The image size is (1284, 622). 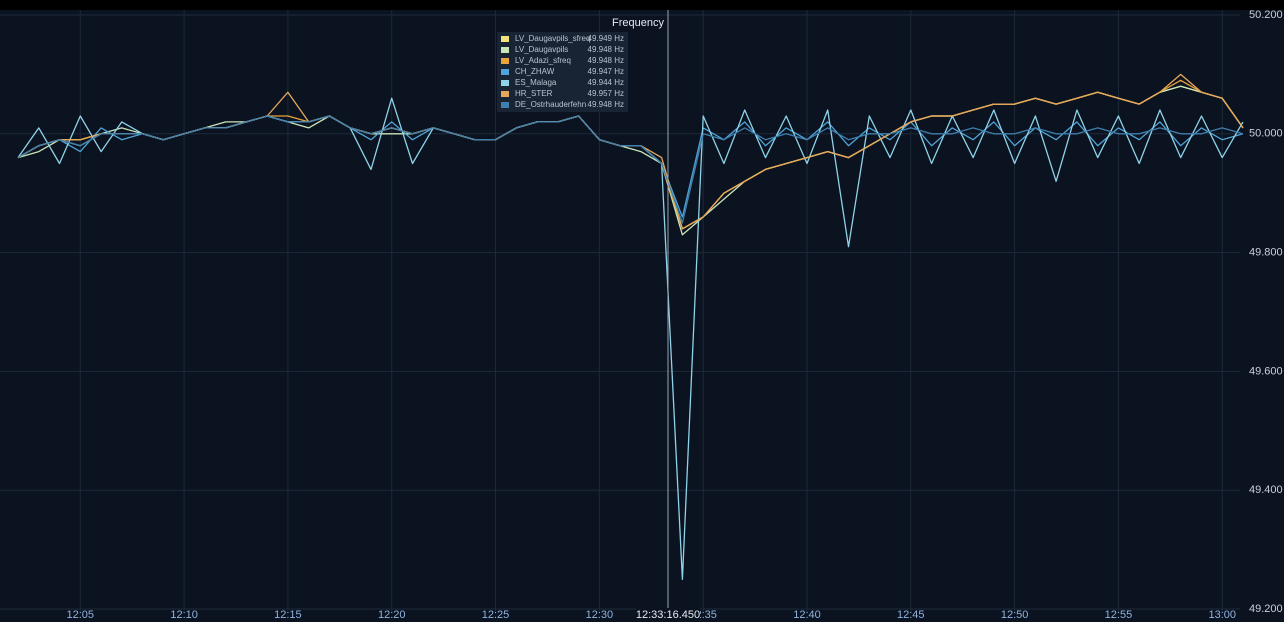 I want to click on x-tick-label: 12:30, so click(x=600, y=615).